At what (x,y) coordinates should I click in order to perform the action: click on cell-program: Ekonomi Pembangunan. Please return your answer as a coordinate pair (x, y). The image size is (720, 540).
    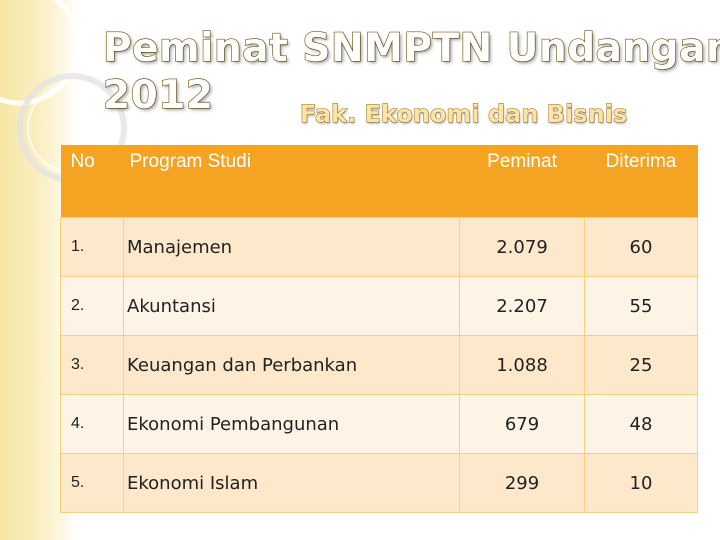
    Looking at the image, I should click on (291, 424).